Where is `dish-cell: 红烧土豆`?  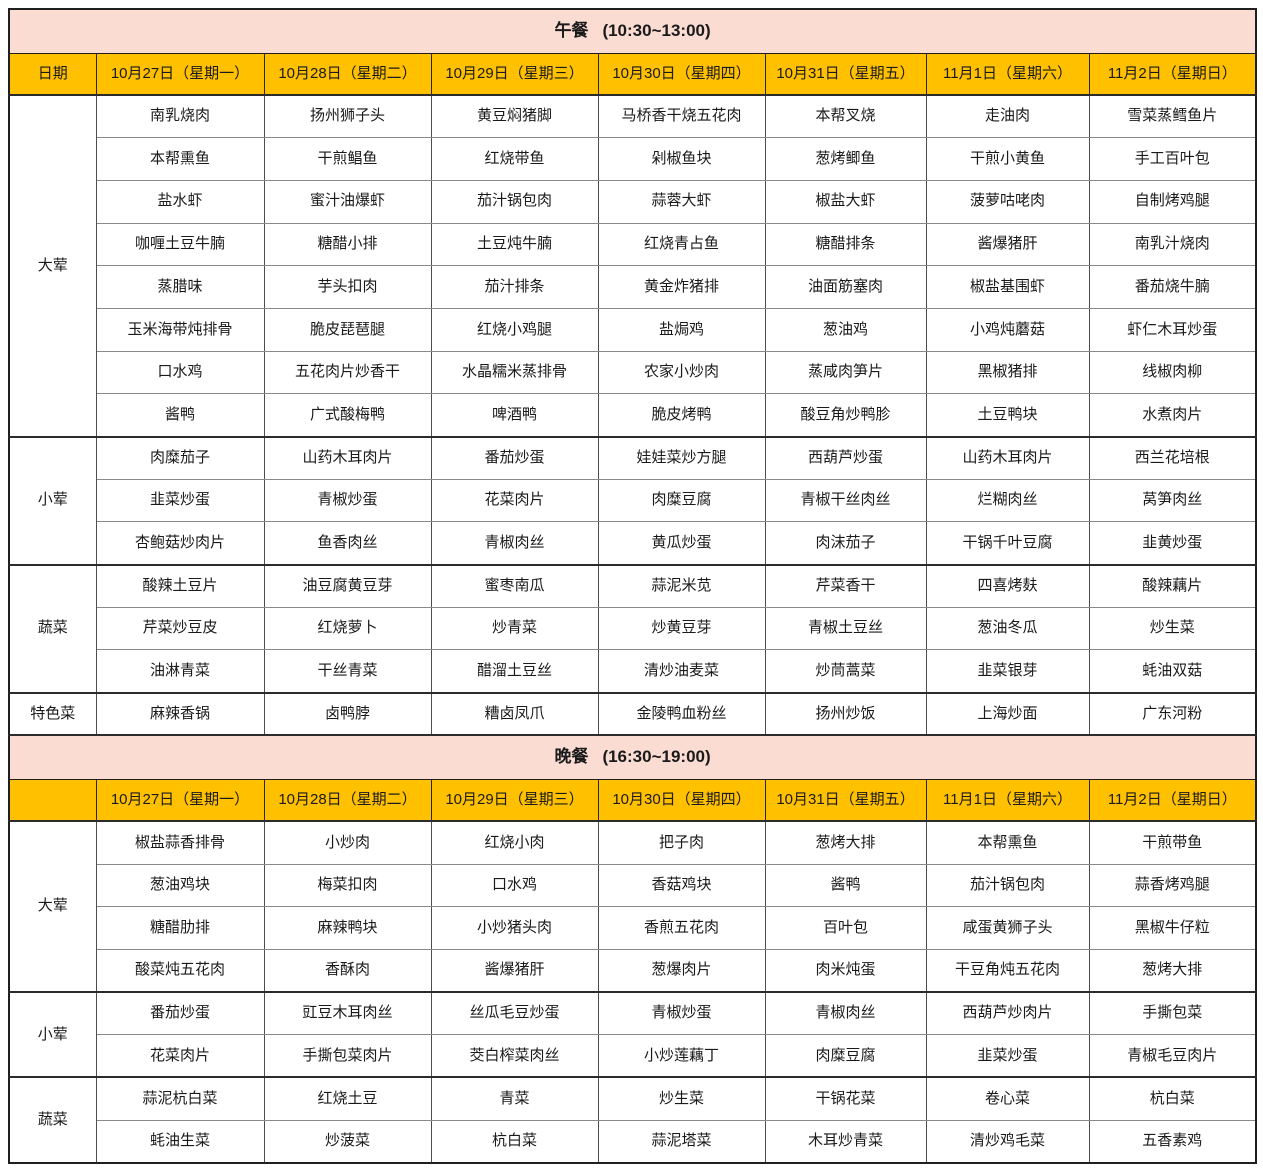
dish-cell: 红烧土豆 is located at coordinates (347, 1098).